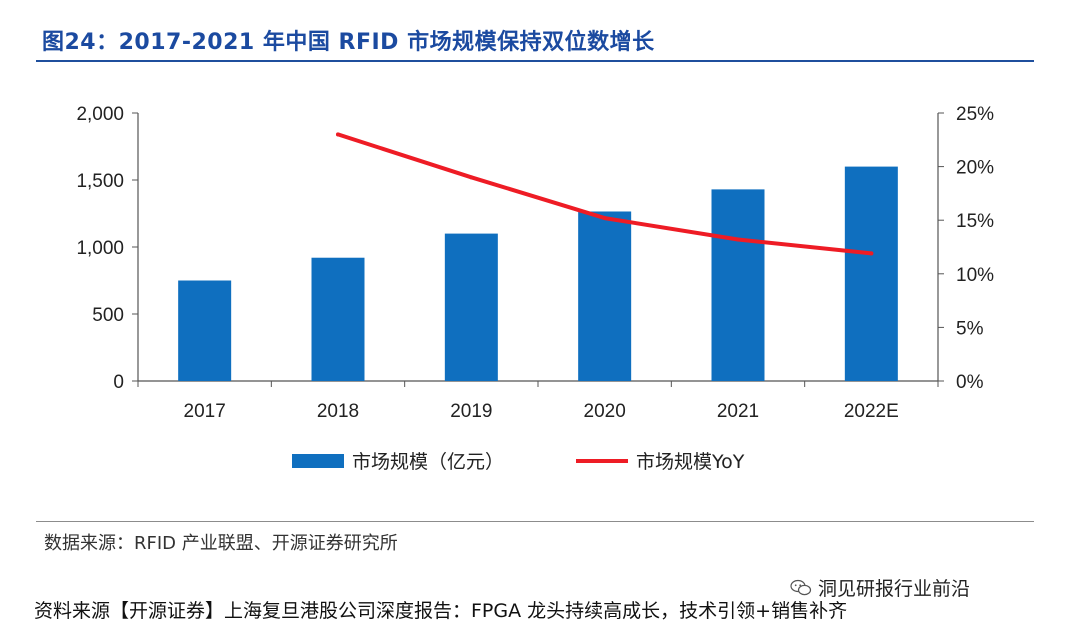 This screenshot has width=1069, height=637. What do you see at coordinates (100, 181) in the screenshot?
I see `y-left-tick-label: 1,500` at bounding box center [100, 181].